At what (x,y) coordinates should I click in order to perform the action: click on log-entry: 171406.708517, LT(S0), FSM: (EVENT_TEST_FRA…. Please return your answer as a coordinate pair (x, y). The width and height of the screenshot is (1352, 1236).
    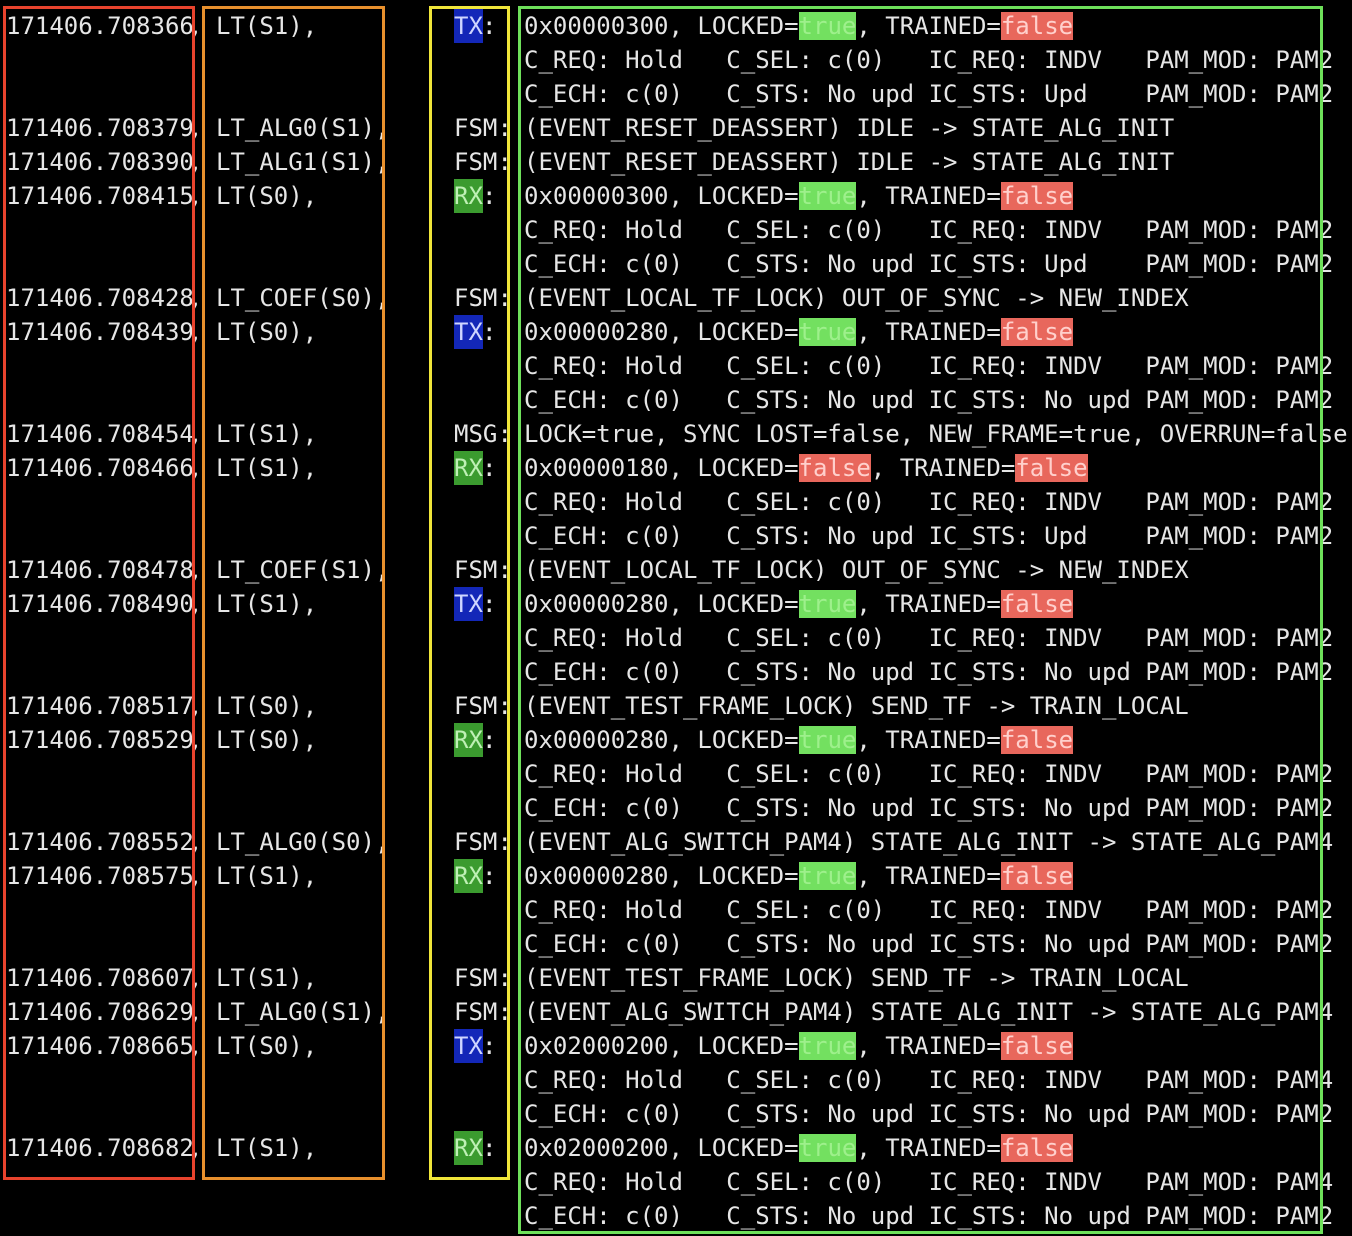
    Looking at the image, I should click on (676, 706).